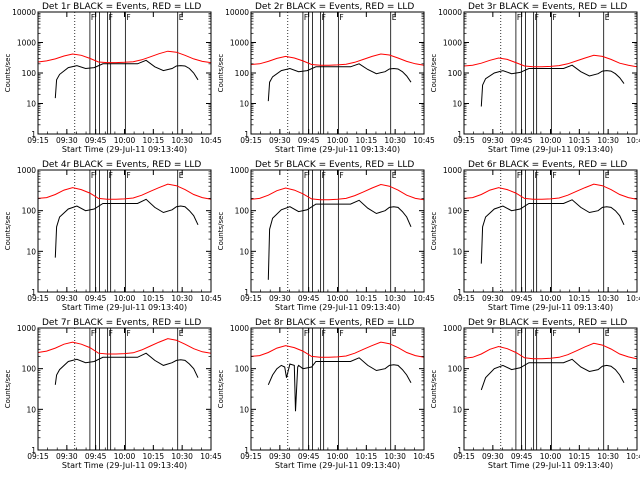 Image resolution: width=640 pixels, height=480 pixels. Describe the element at coordinates (31, 104) in the screenshot. I see `y-tick-label: 10` at that location.